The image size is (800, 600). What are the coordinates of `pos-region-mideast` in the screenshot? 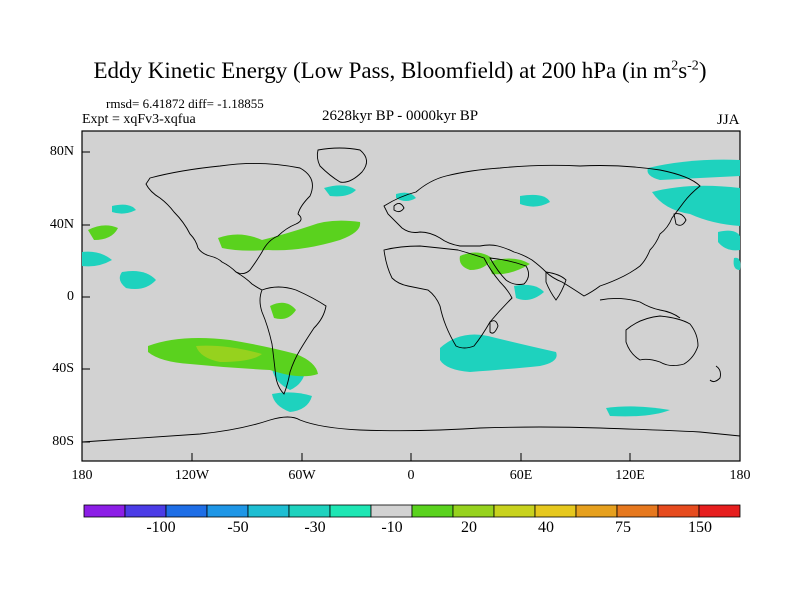 It's located at (509, 266).